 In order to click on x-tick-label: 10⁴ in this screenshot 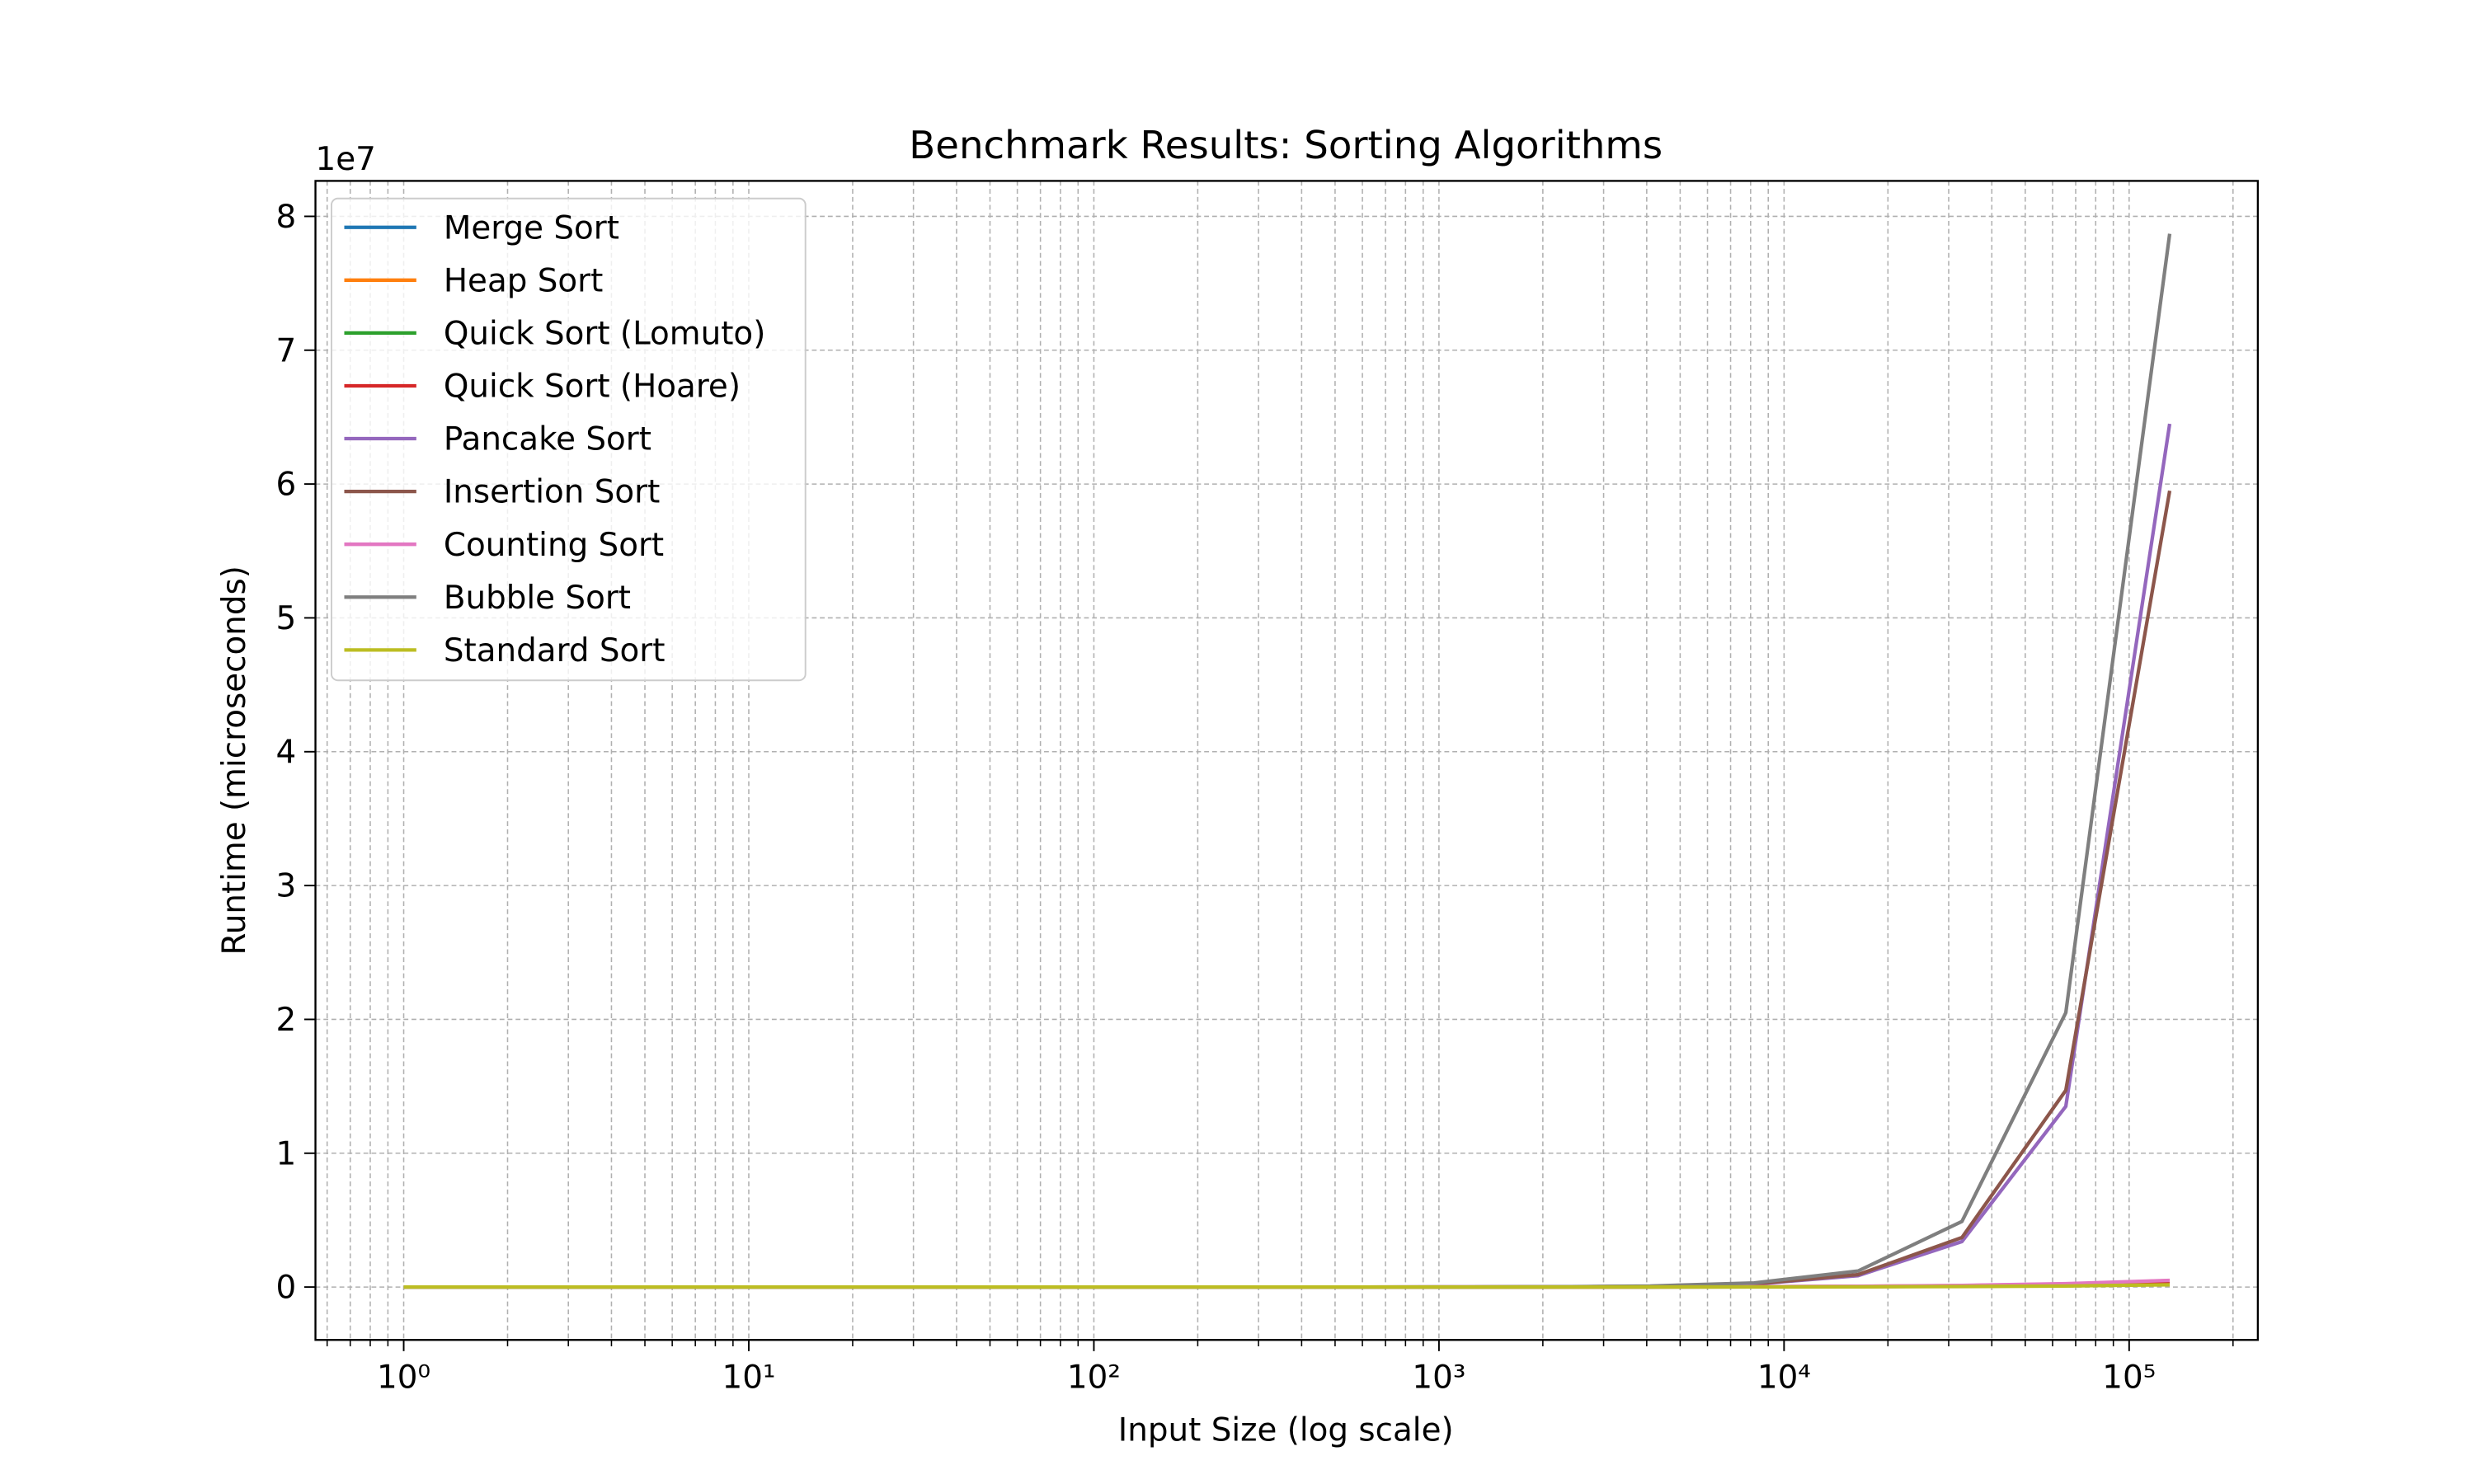, I will do `click(1784, 1377)`.